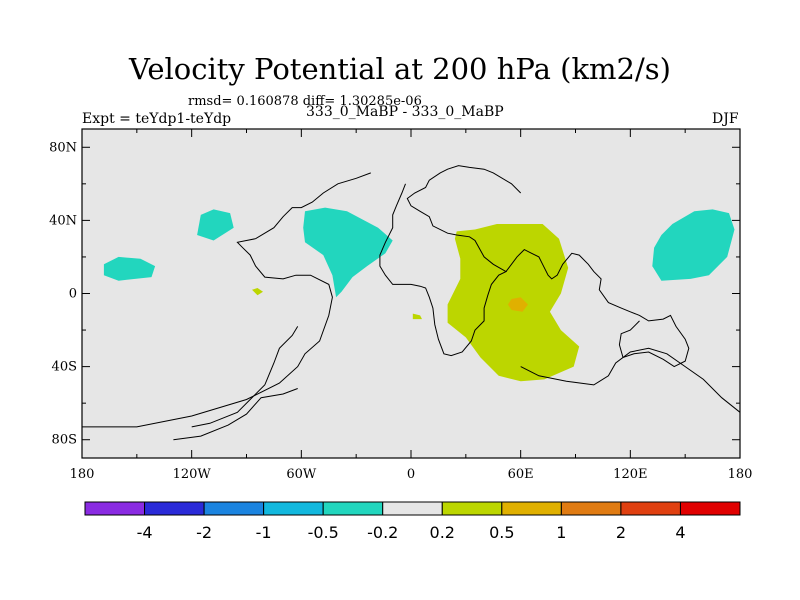 Image resolution: width=800 pixels, height=600 pixels. What do you see at coordinates (215, 225) in the screenshot?
I see `contour-region-teal-west-us` at bounding box center [215, 225].